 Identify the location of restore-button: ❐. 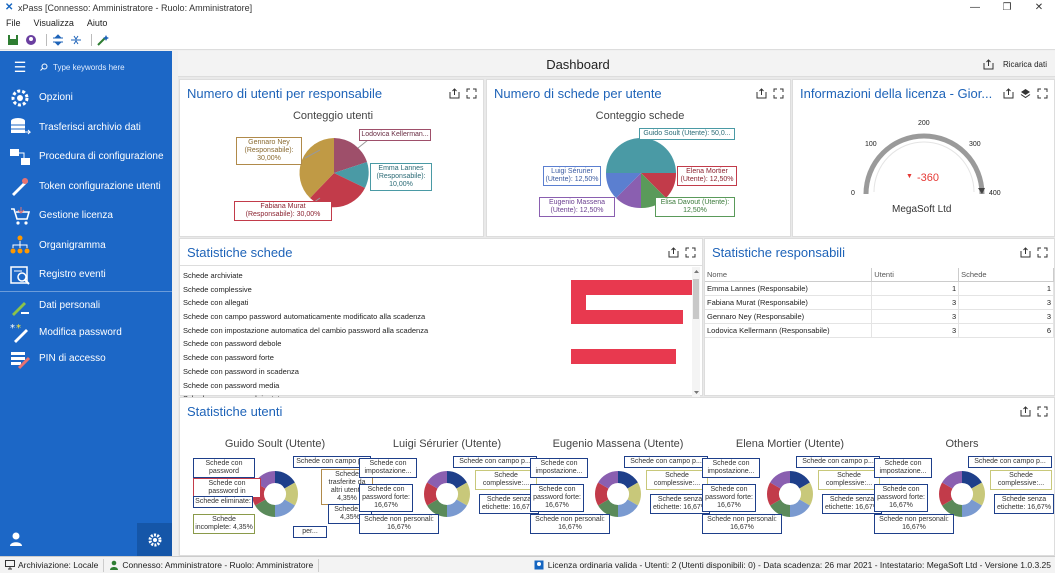
(1007, 7).